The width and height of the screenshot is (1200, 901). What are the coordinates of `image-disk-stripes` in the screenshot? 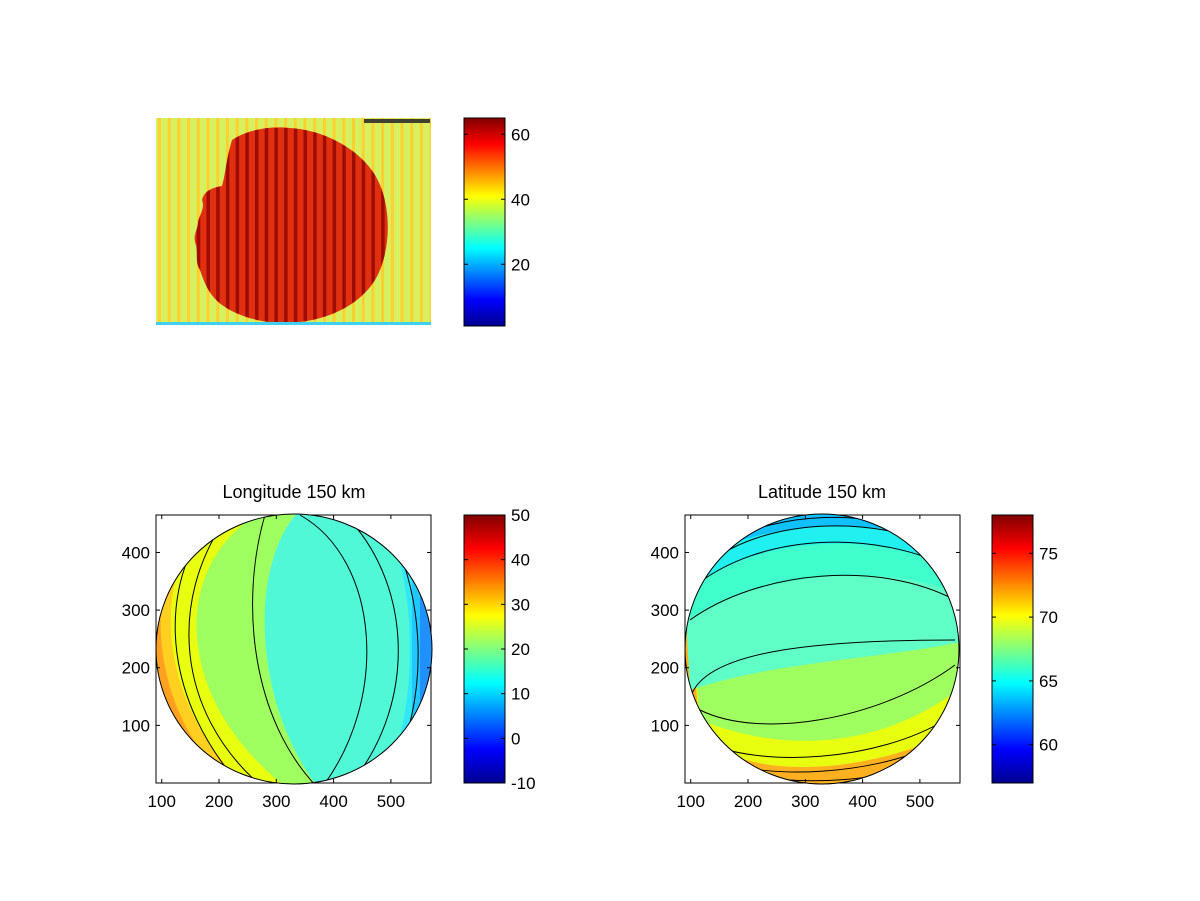 It's located at (290, 226).